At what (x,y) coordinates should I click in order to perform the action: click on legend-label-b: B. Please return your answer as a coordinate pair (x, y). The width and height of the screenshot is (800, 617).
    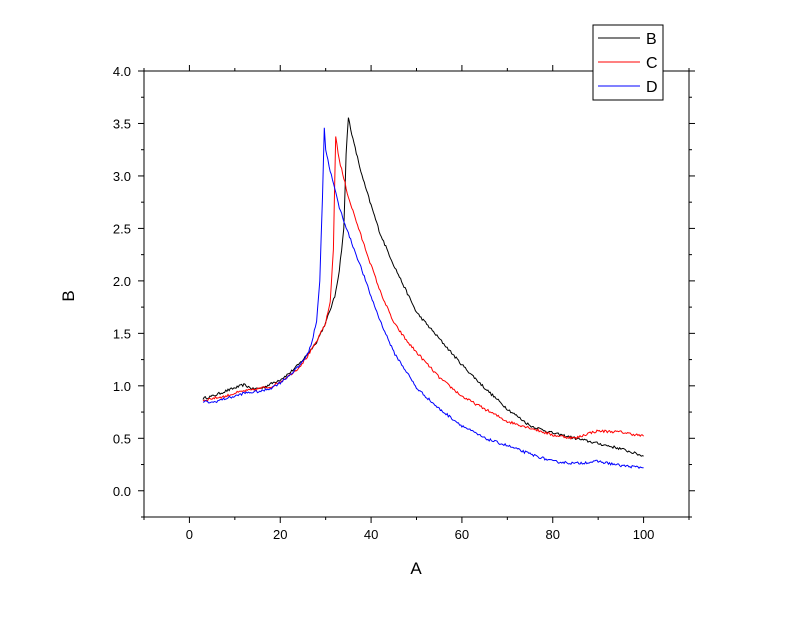
    Looking at the image, I should click on (651, 39).